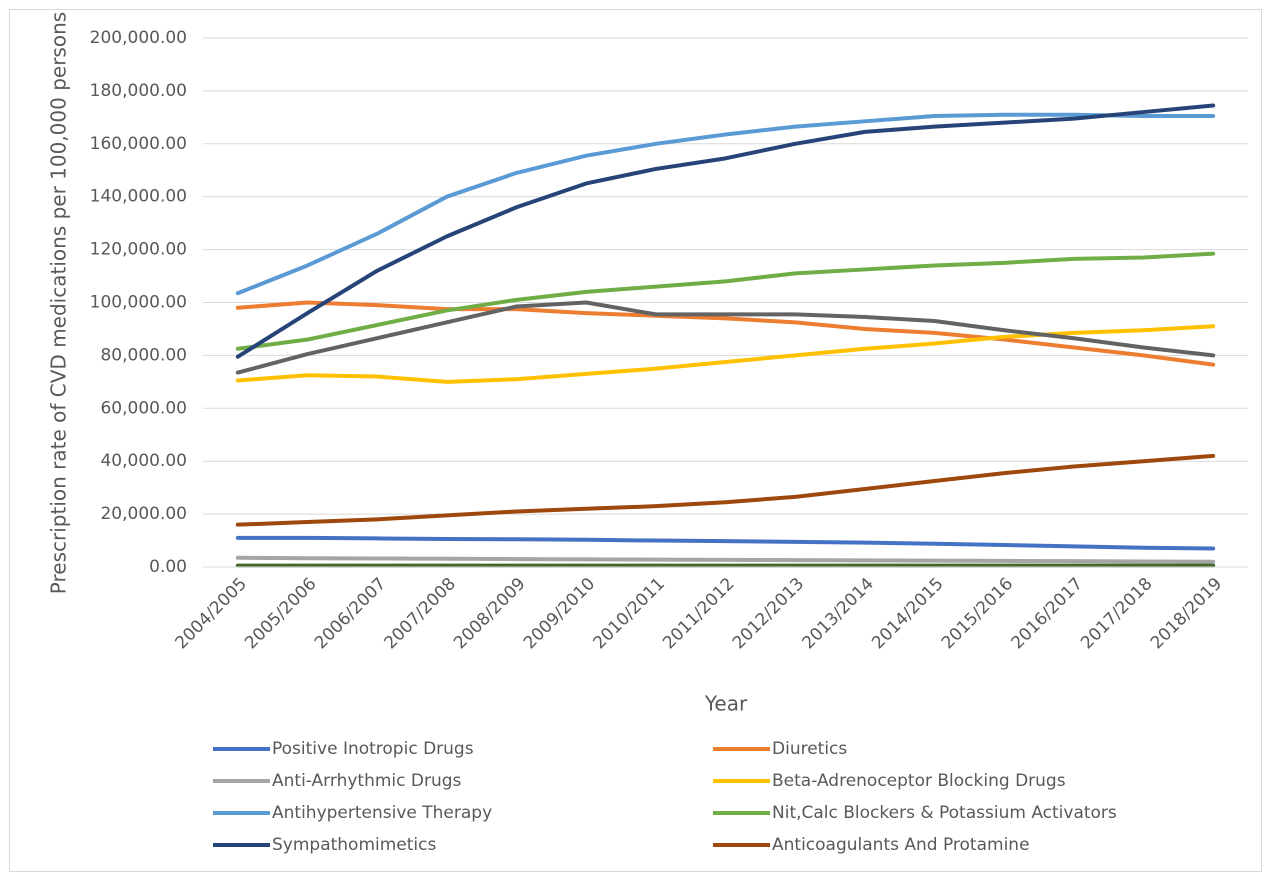  What do you see at coordinates (354, 845) in the screenshot?
I see `legend-label: Sympathomimetics` at bounding box center [354, 845].